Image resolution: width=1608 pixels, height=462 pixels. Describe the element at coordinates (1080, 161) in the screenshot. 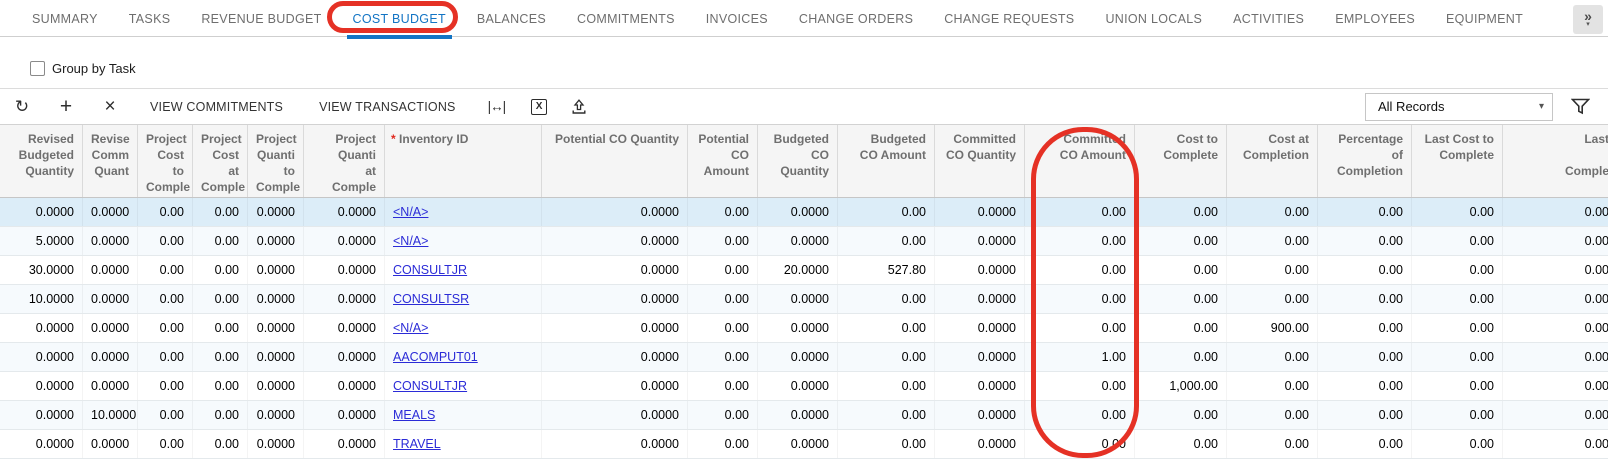

I see `column-header-12: Committed CO Amount` at that location.